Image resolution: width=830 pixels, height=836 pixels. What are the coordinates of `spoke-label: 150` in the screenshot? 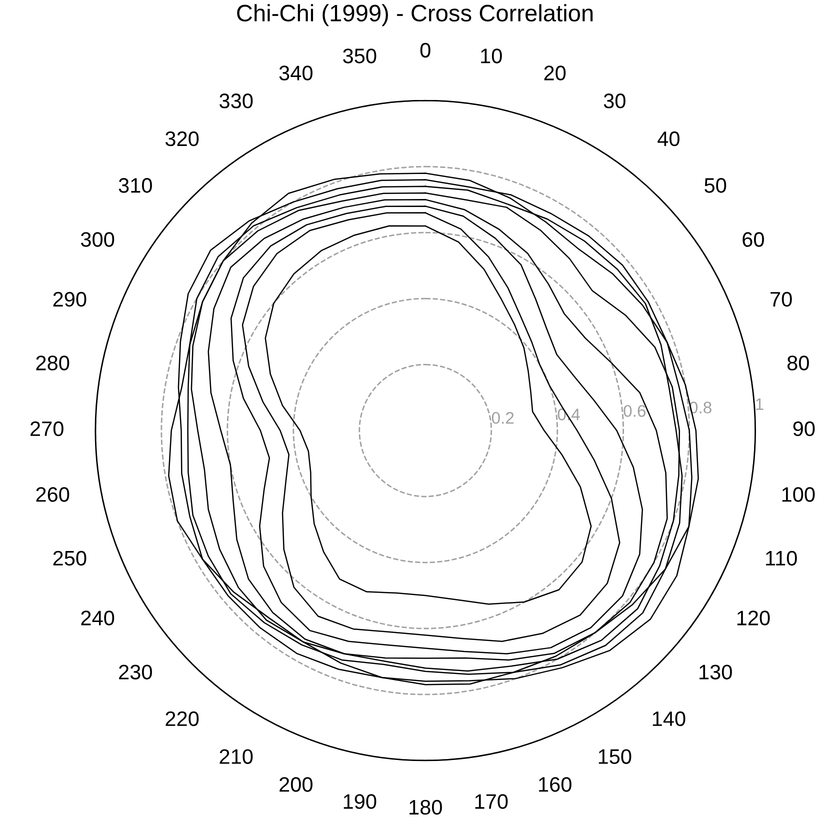 It's located at (615, 756).